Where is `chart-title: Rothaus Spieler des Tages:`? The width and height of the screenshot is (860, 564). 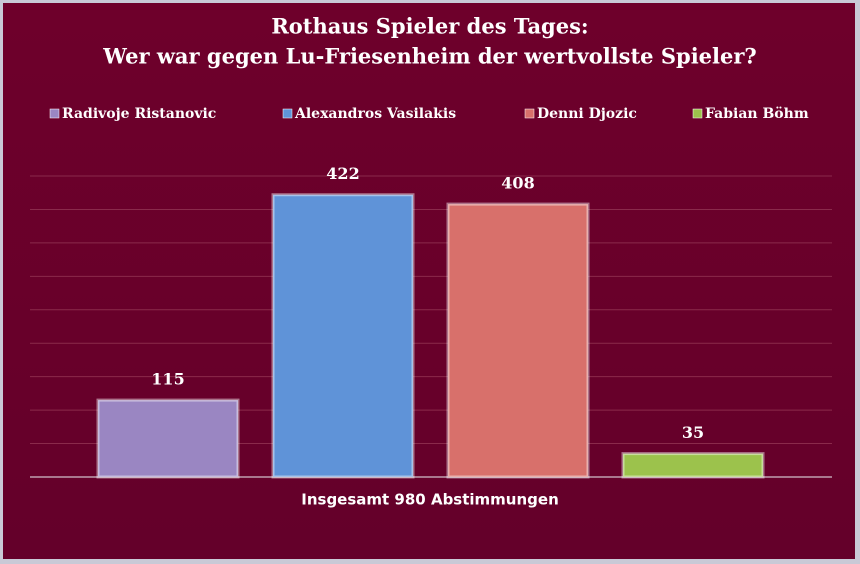 chart-title: Rothaus Spieler des Tages: is located at coordinates (429, 26).